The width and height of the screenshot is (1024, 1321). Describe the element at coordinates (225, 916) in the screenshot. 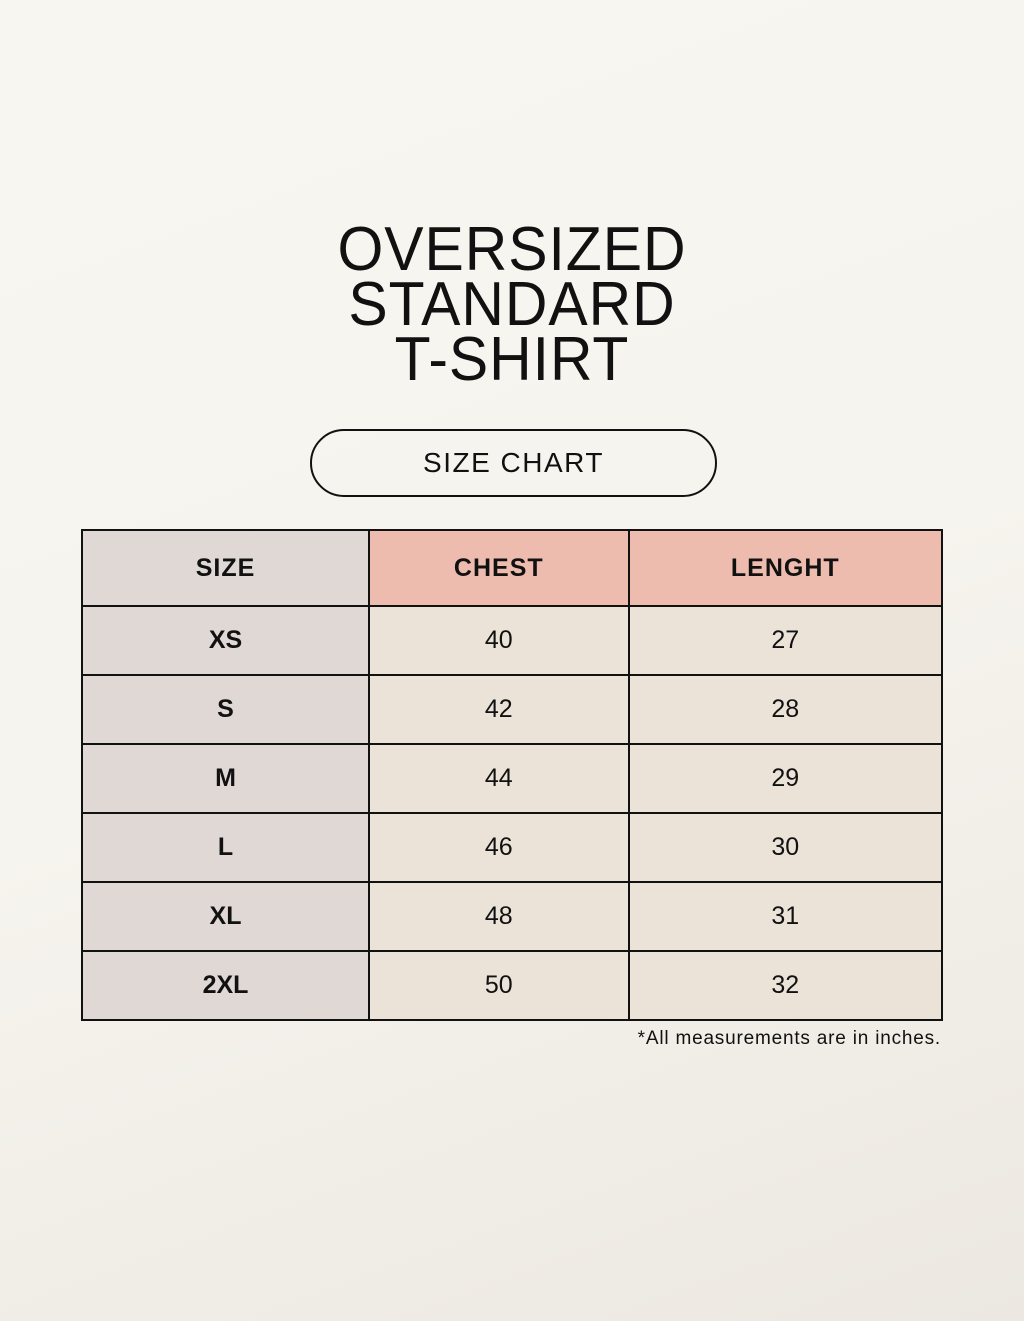

I see `cell-size: XL` at that location.